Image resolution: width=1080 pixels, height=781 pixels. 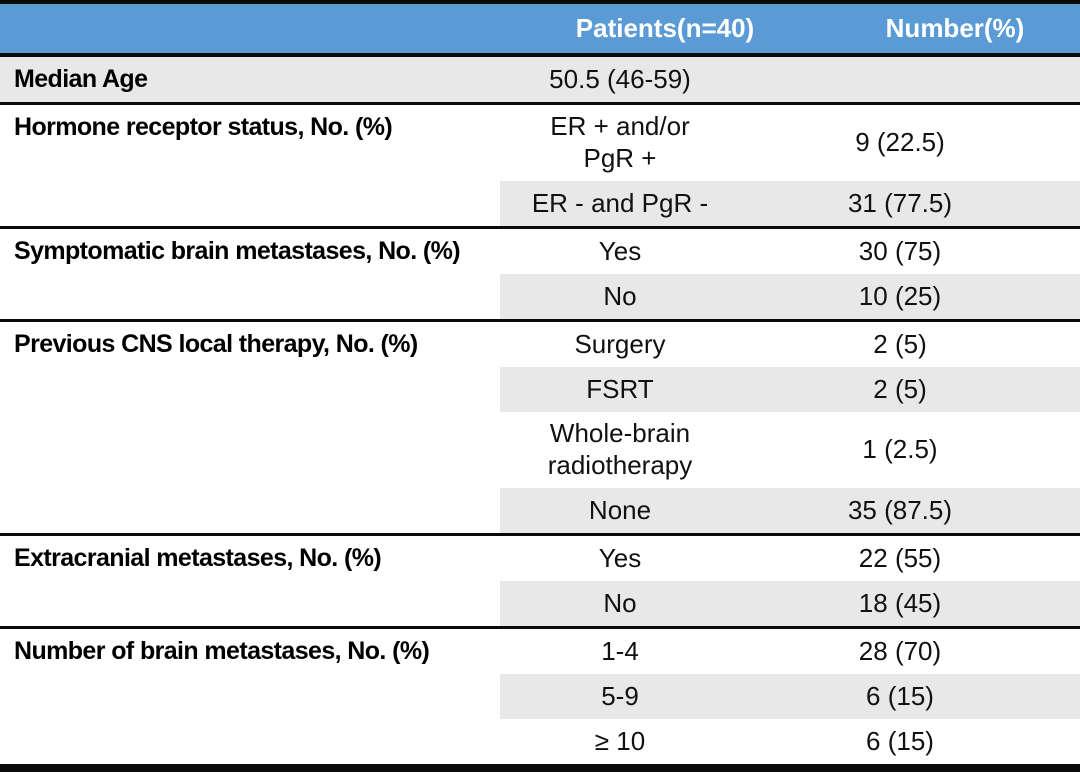 What do you see at coordinates (620, 388) in the screenshot?
I see `patients-cell: FSRT` at bounding box center [620, 388].